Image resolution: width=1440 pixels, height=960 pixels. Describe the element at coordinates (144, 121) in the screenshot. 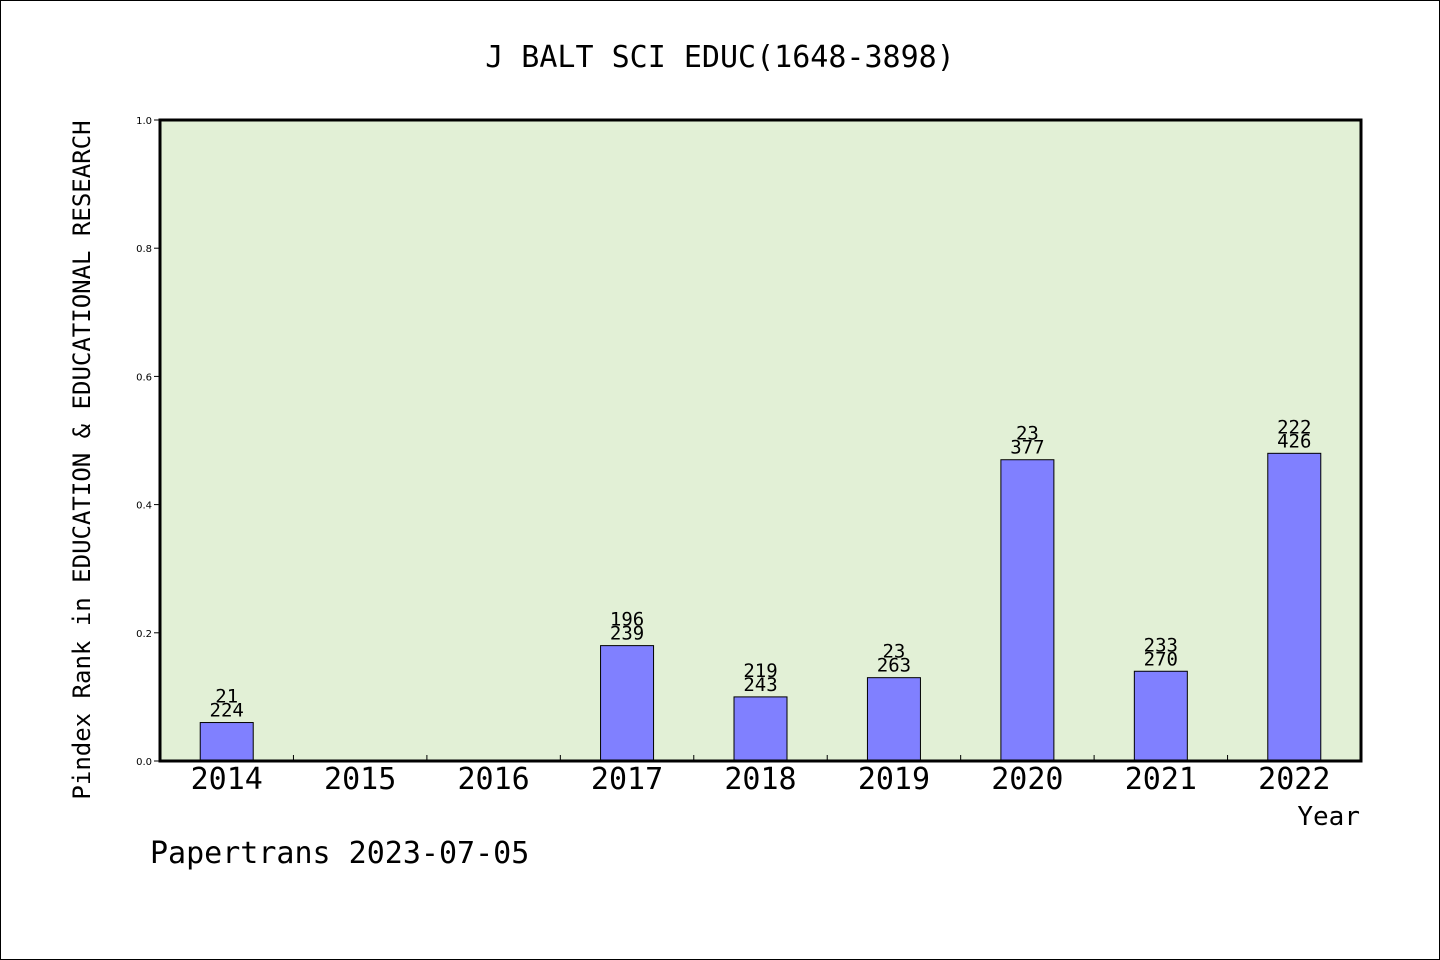

I see `y-tick-label: 1.0` at that location.